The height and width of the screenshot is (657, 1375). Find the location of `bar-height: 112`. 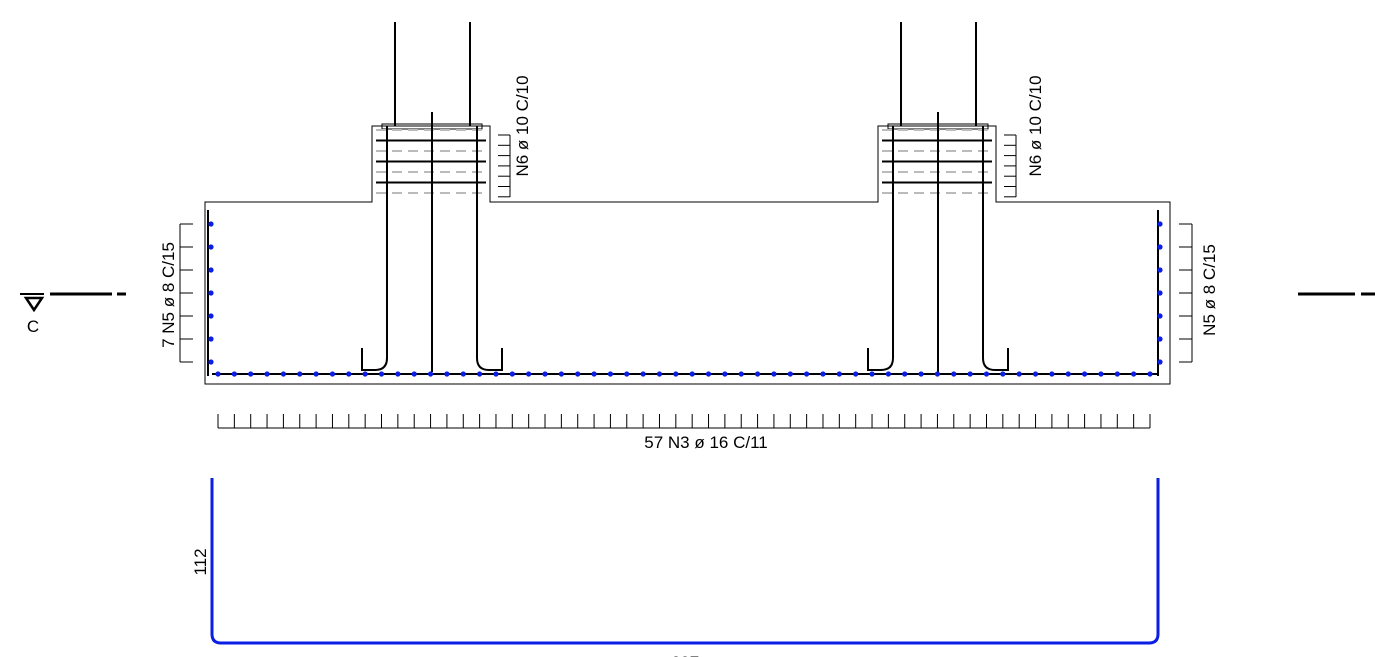

bar-height: 112 is located at coordinates (200, 561).